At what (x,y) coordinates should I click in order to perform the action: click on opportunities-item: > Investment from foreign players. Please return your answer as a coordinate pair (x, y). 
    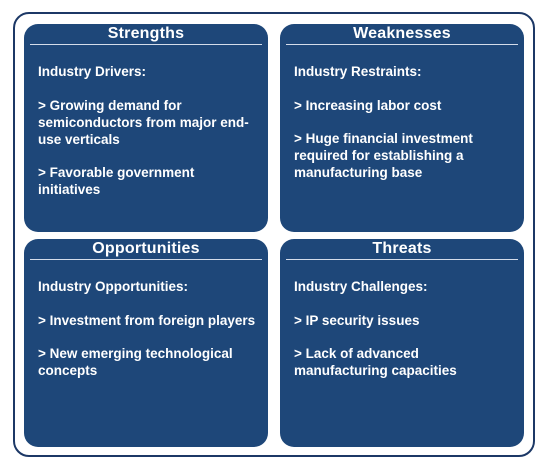
    Looking at the image, I should click on (147, 320).